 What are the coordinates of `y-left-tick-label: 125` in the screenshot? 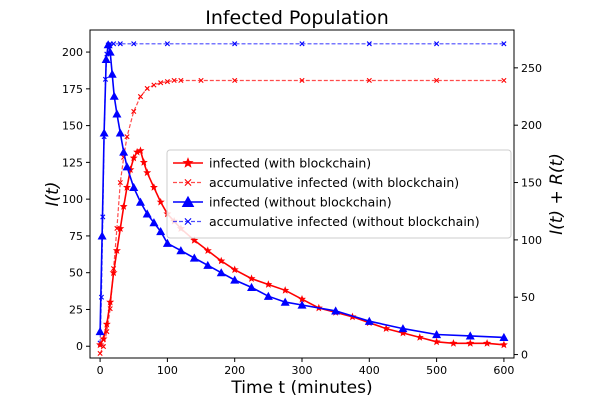 It's located at (72, 162).